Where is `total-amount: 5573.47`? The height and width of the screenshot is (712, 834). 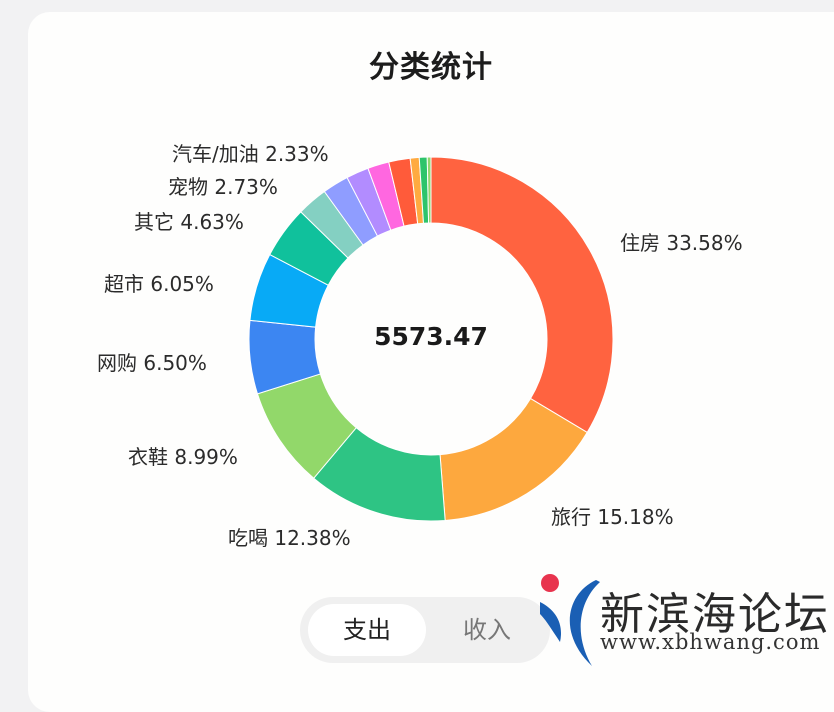 total-amount: 5573.47 is located at coordinates (431, 336).